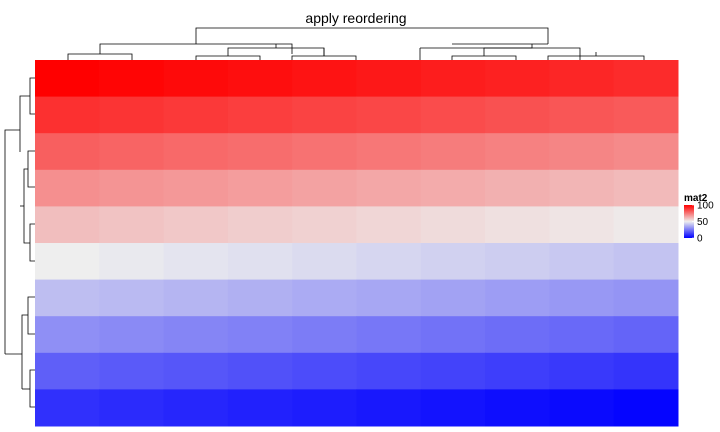 The width and height of the screenshot is (720, 432). What do you see at coordinates (705, 206) in the screenshot?
I see `legend-tick-label: 100` at bounding box center [705, 206].